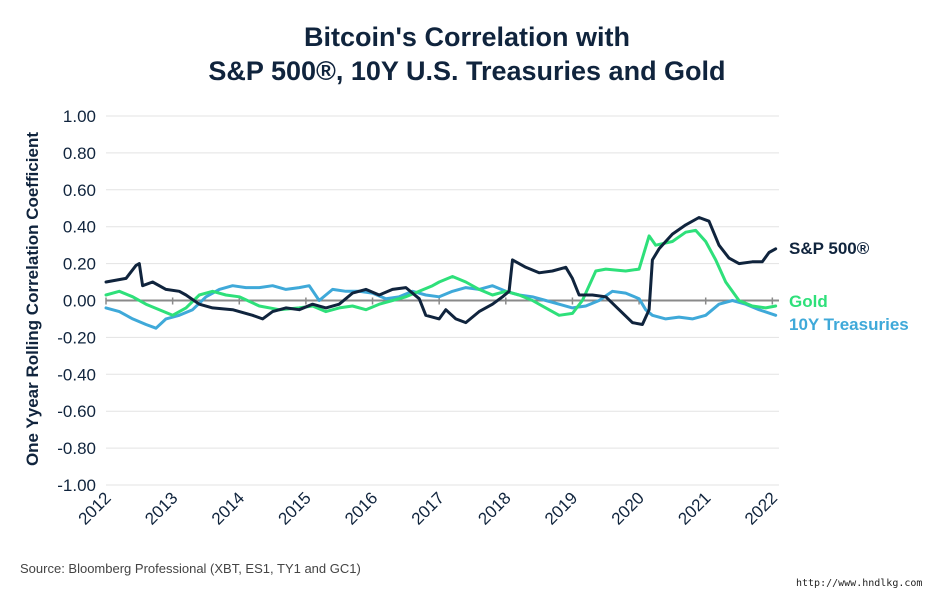 The width and height of the screenshot is (934, 592). Describe the element at coordinates (628, 508) in the screenshot. I see `x-tick-label: 2020` at that location.